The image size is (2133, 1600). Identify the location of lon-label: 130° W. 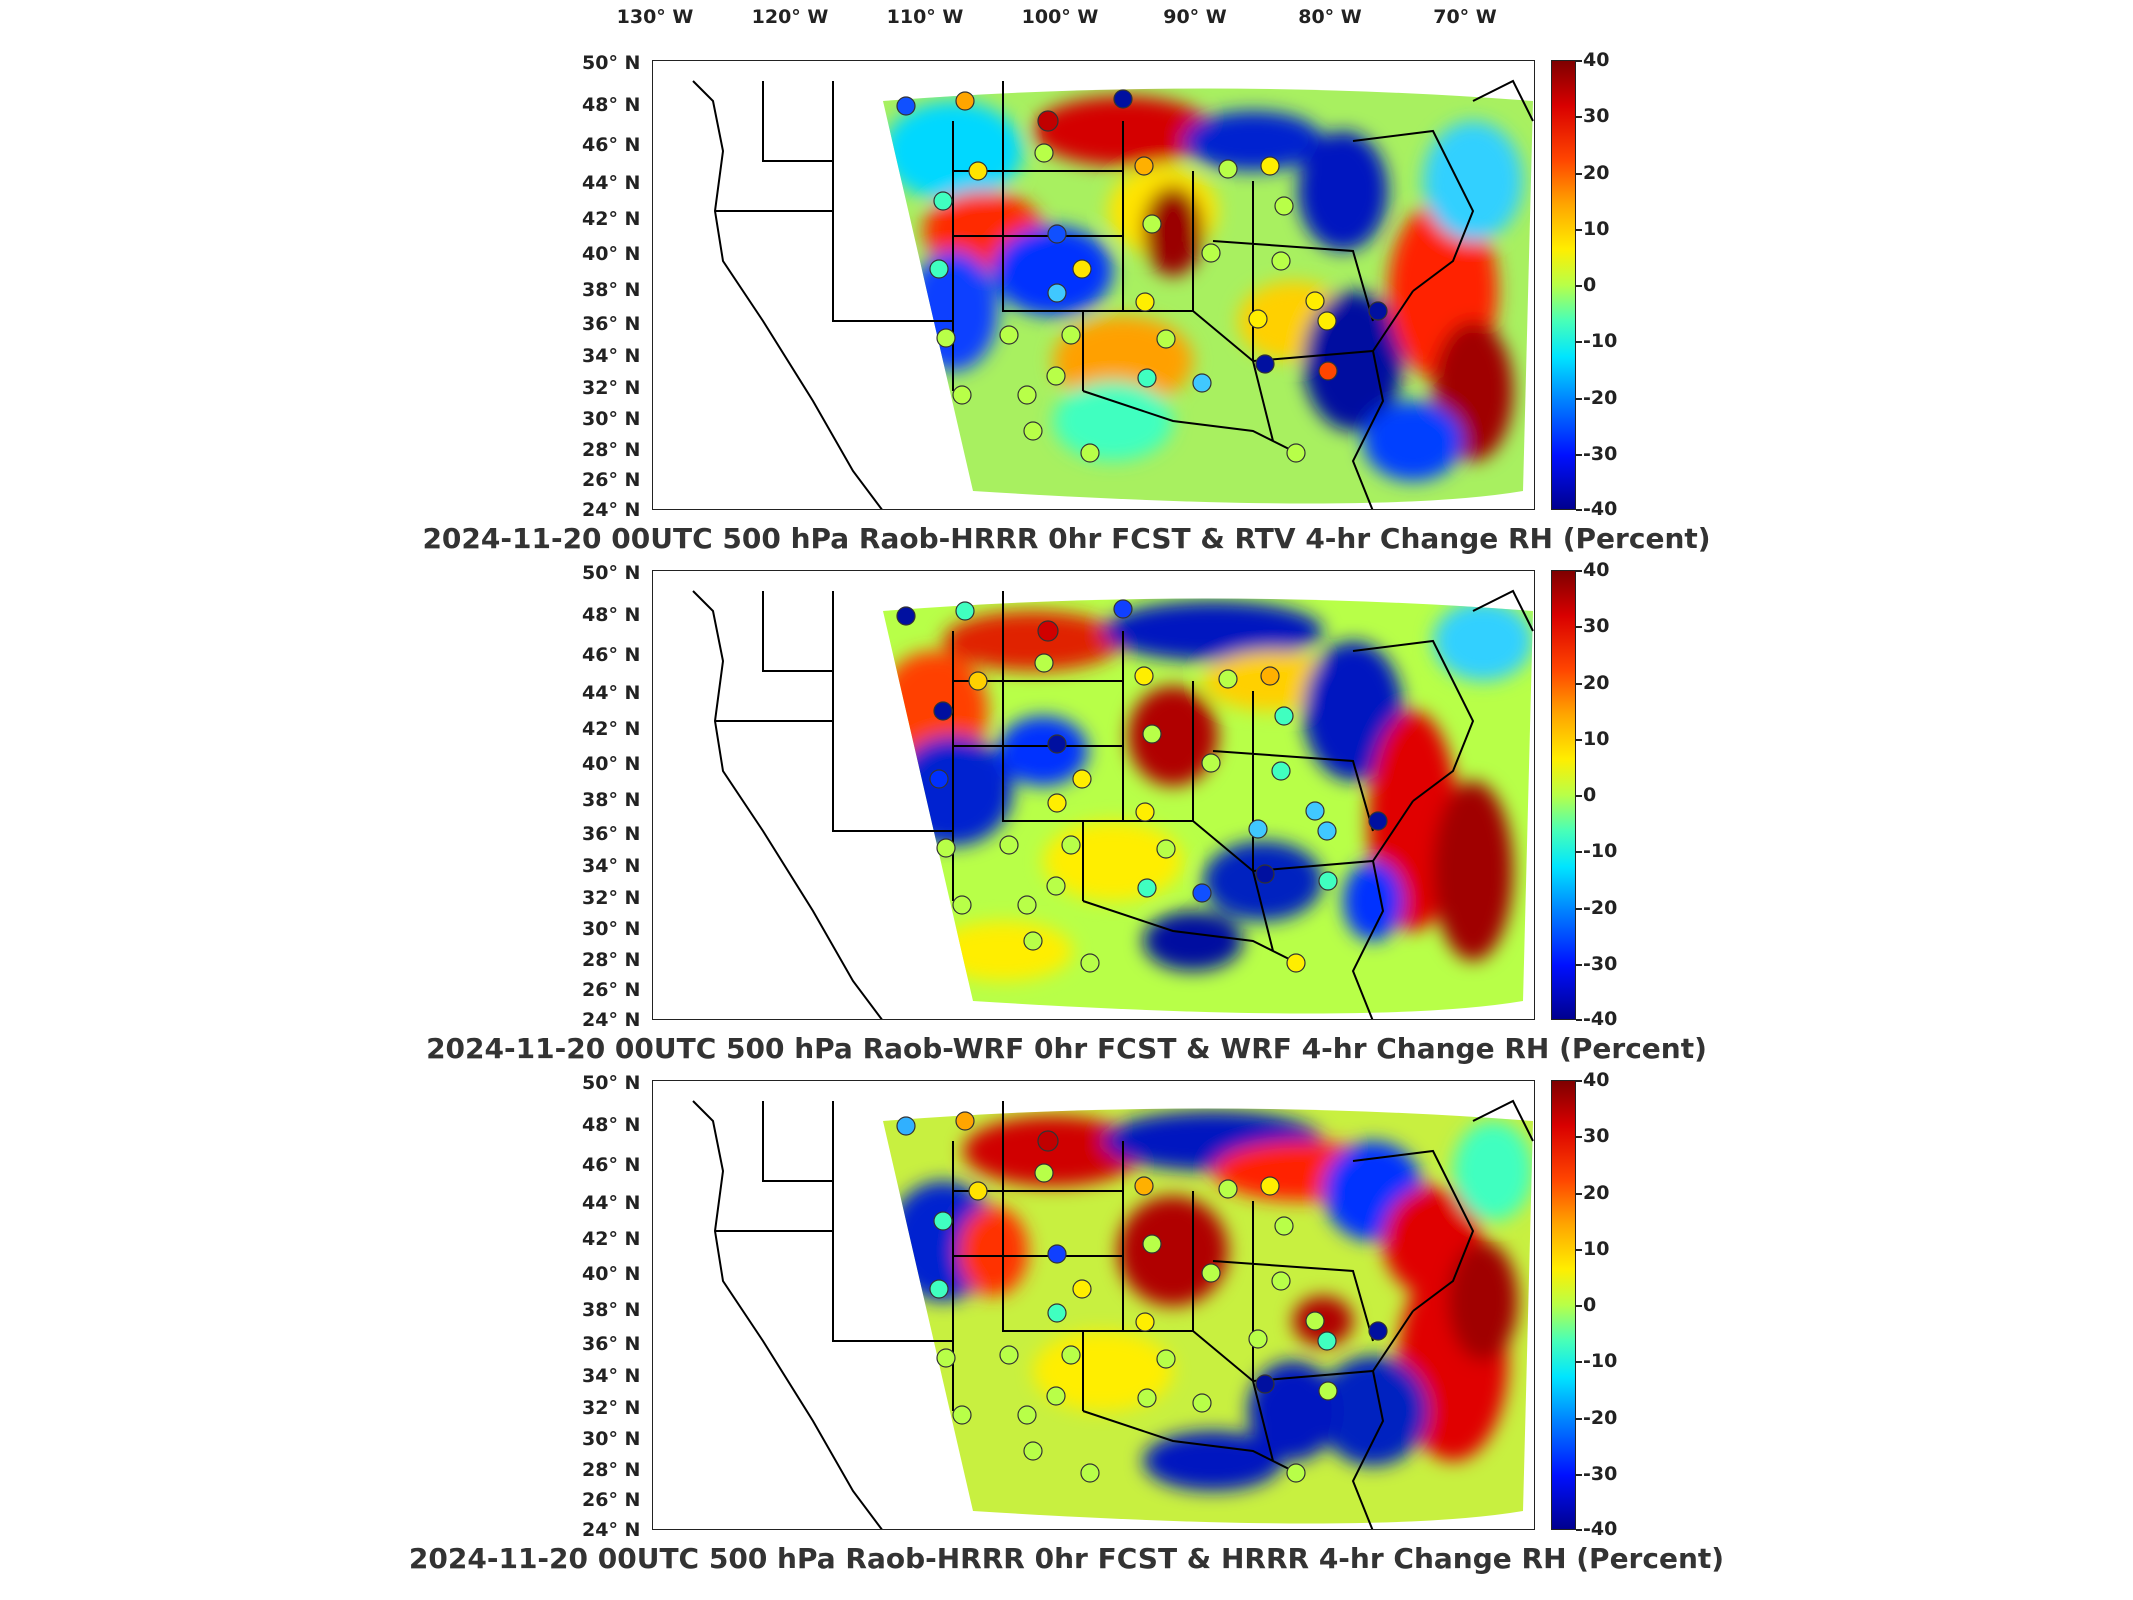
(655, 17).